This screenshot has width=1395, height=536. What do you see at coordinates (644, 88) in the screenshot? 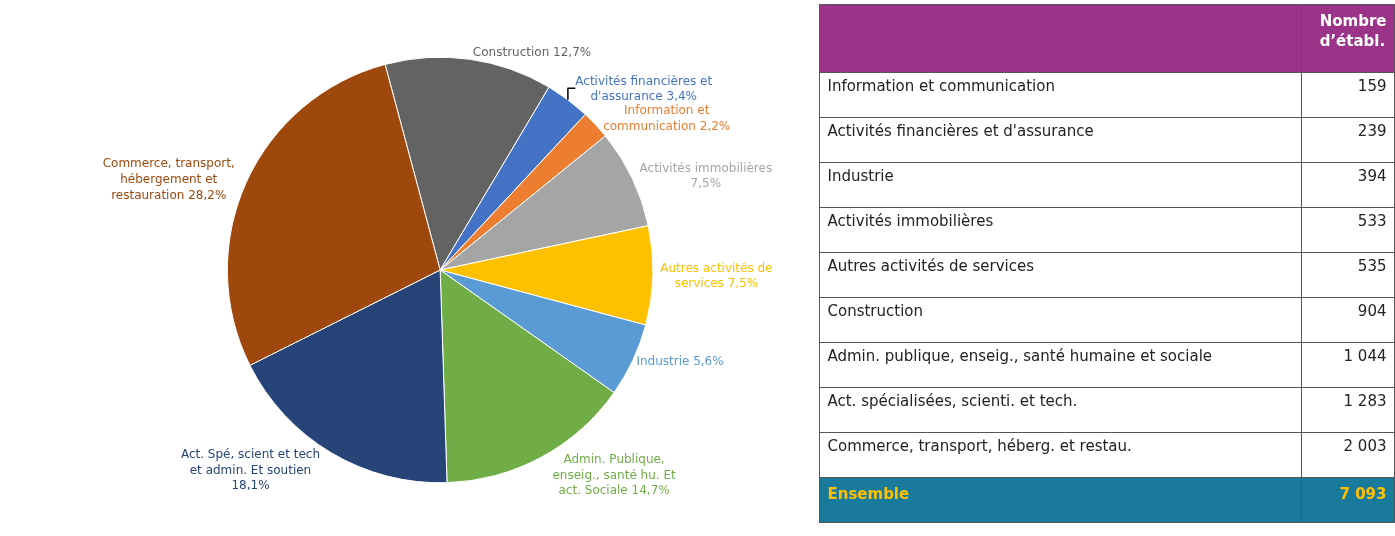
I see `slice-label: Activités financières et d'assurance 3,4%` at bounding box center [644, 88].